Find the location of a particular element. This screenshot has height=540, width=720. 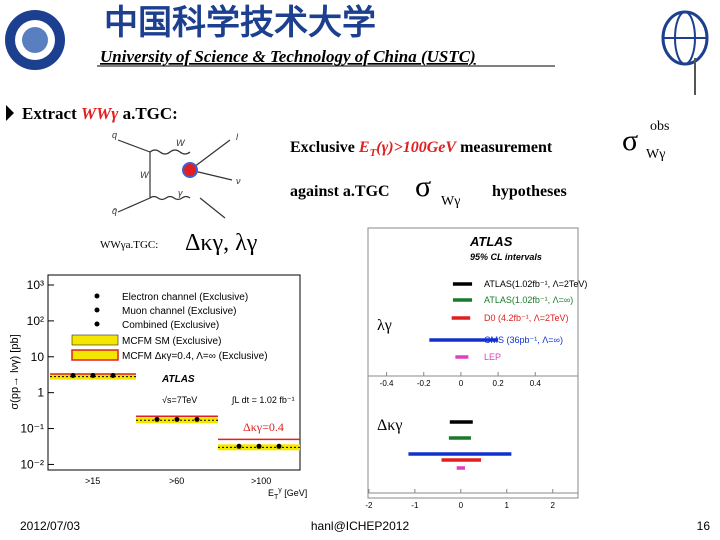

text: Exclusive is located at coordinates (324, 147).